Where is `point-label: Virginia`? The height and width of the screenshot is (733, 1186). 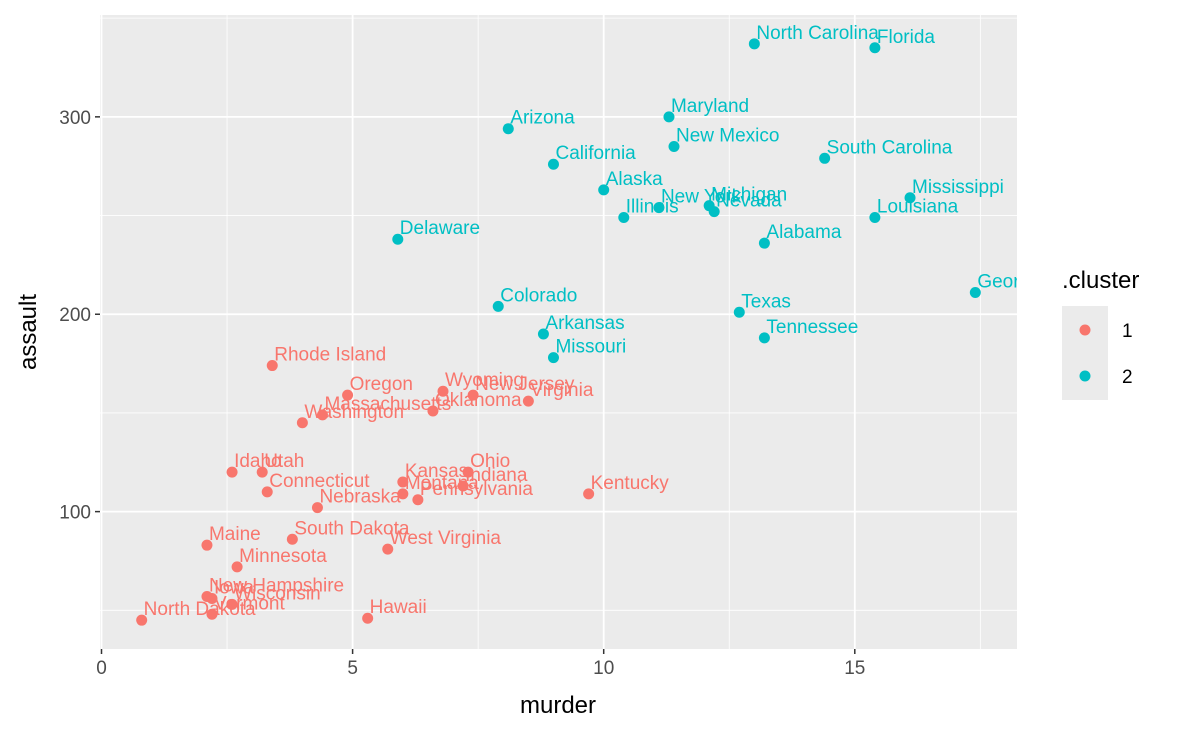 point-label: Virginia is located at coordinates (561, 390).